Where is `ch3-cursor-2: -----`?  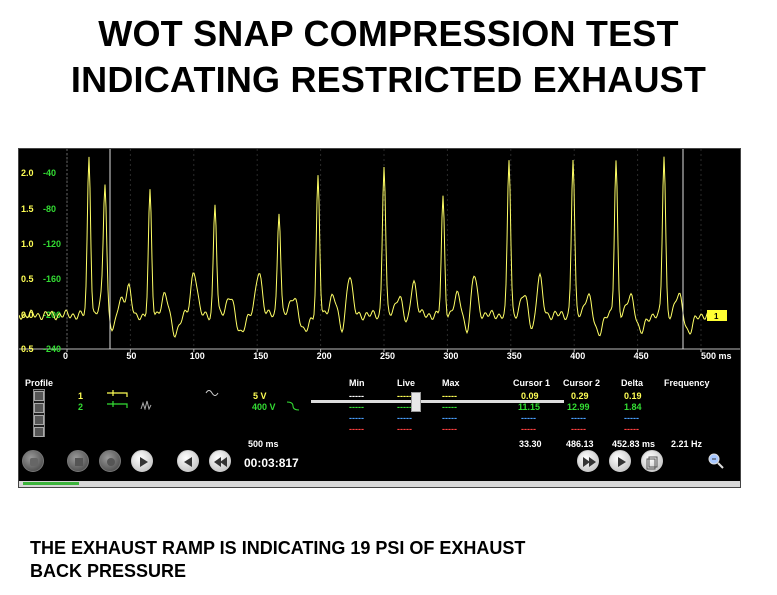
ch3-cursor-2: ----- is located at coordinates (578, 418).